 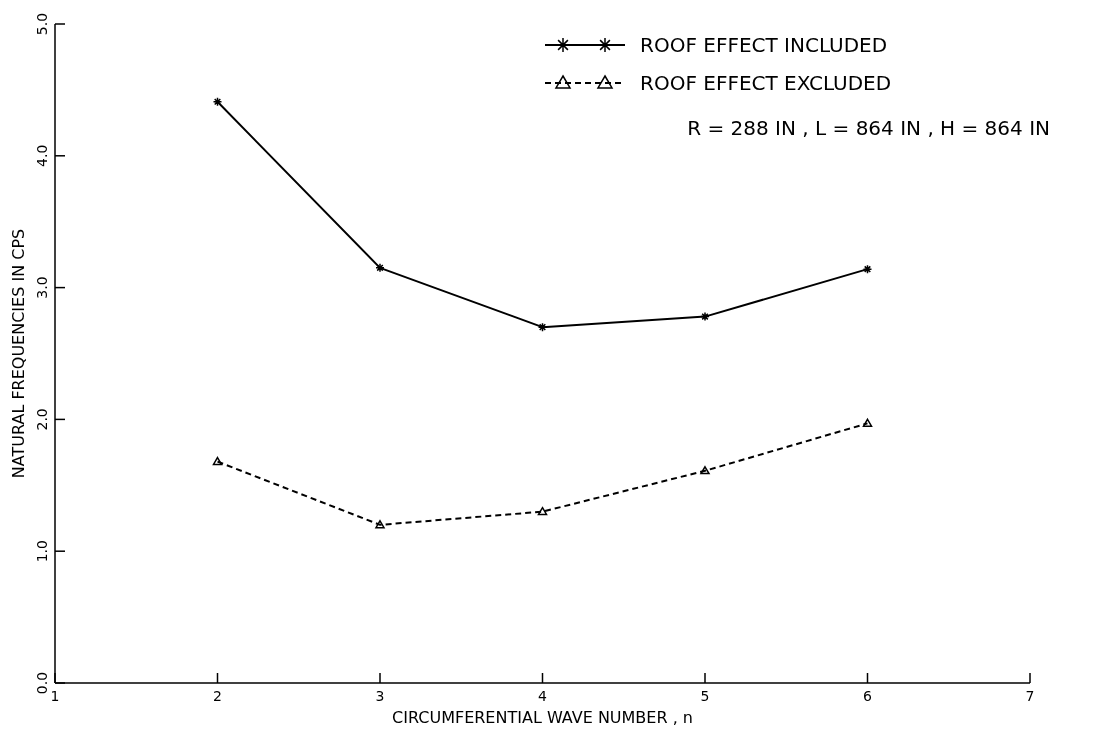 What do you see at coordinates (543, 696) in the screenshot?
I see `x-tick-label: 4` at bounding box center [543, 696].